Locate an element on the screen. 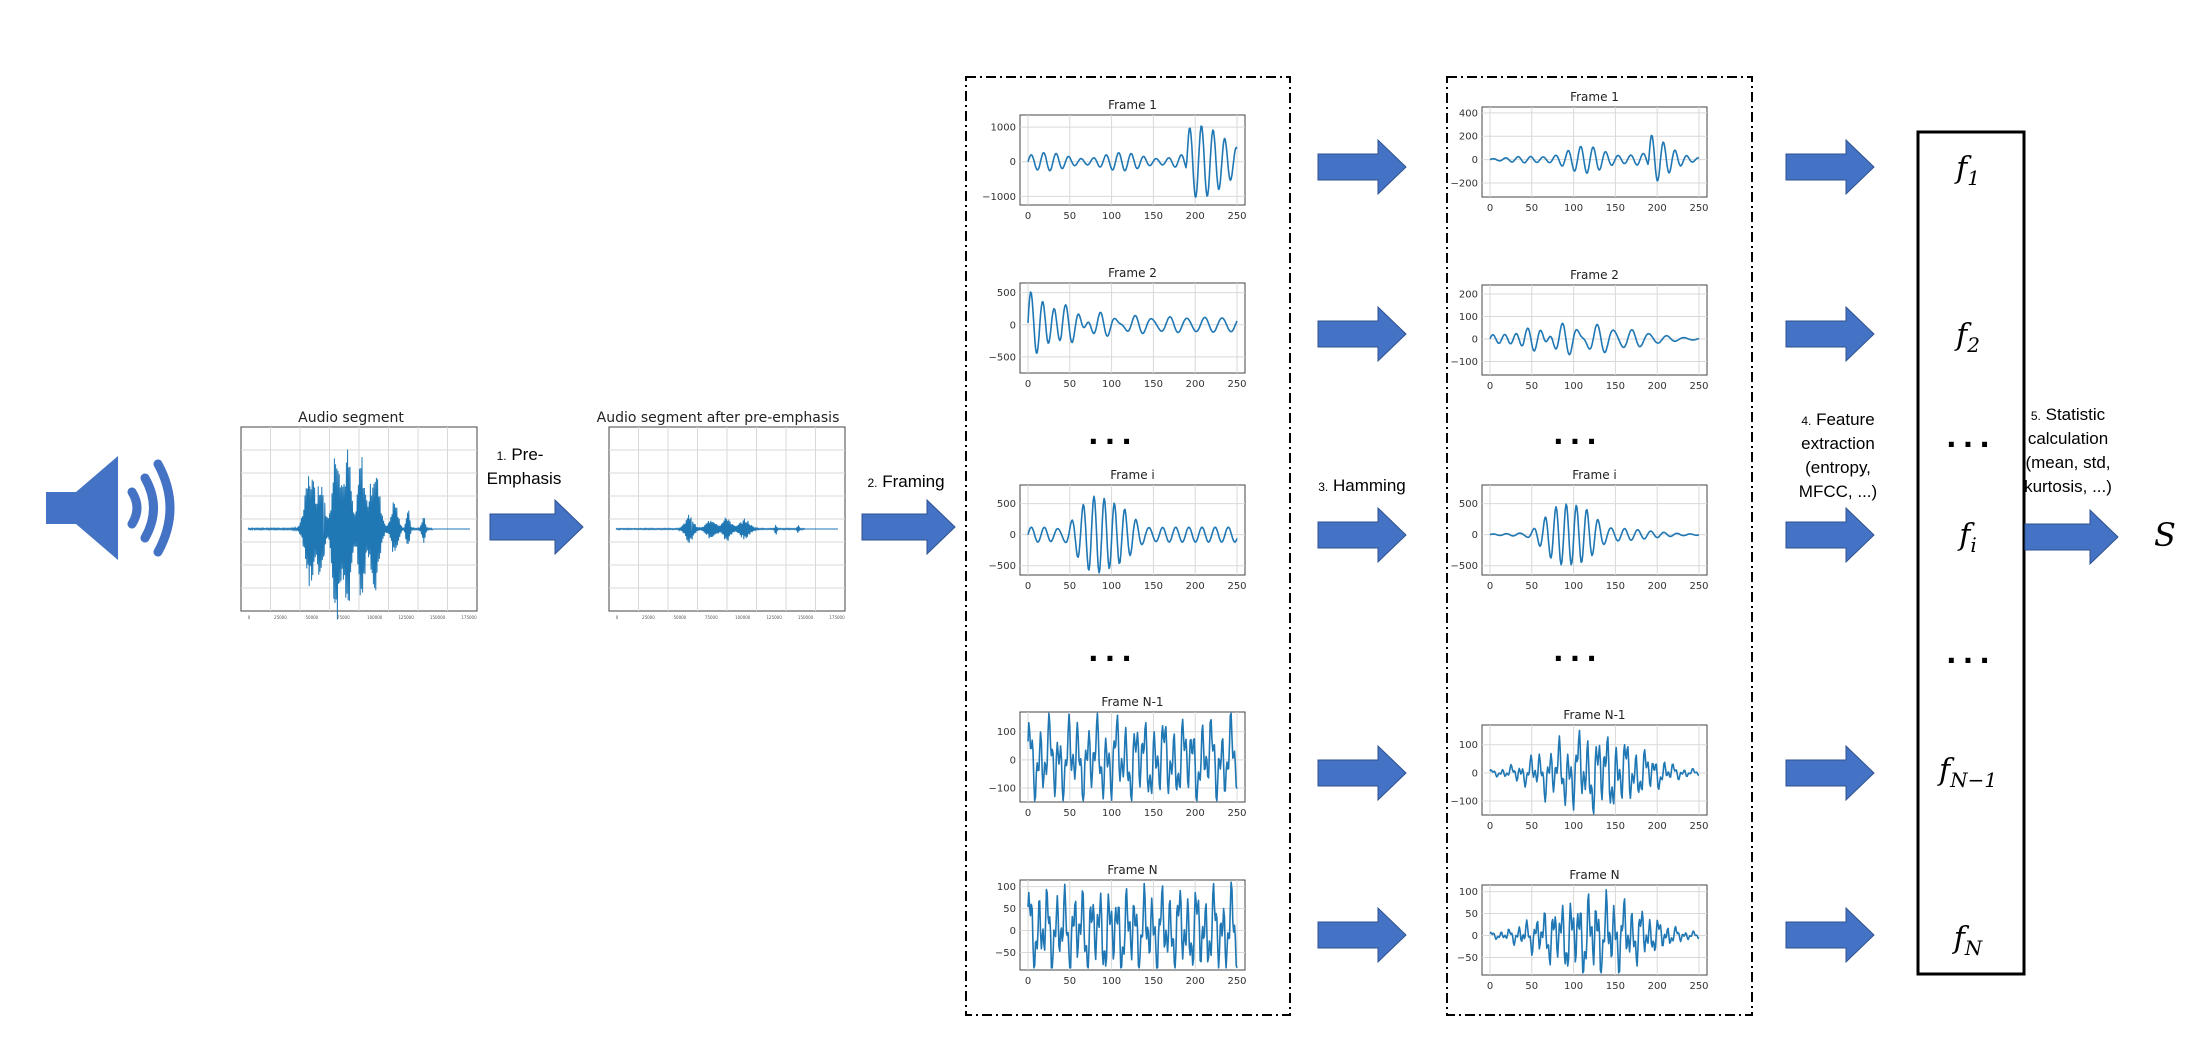  feature-symbol: f1 is located at coordinates (1967, 170).